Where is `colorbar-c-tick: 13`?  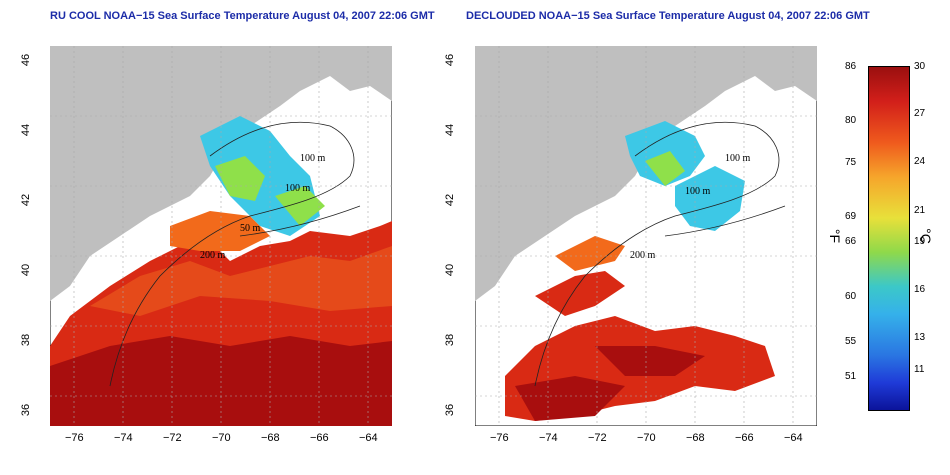 colorbar-c-tick: 13 is located at coordinates (920, 337).